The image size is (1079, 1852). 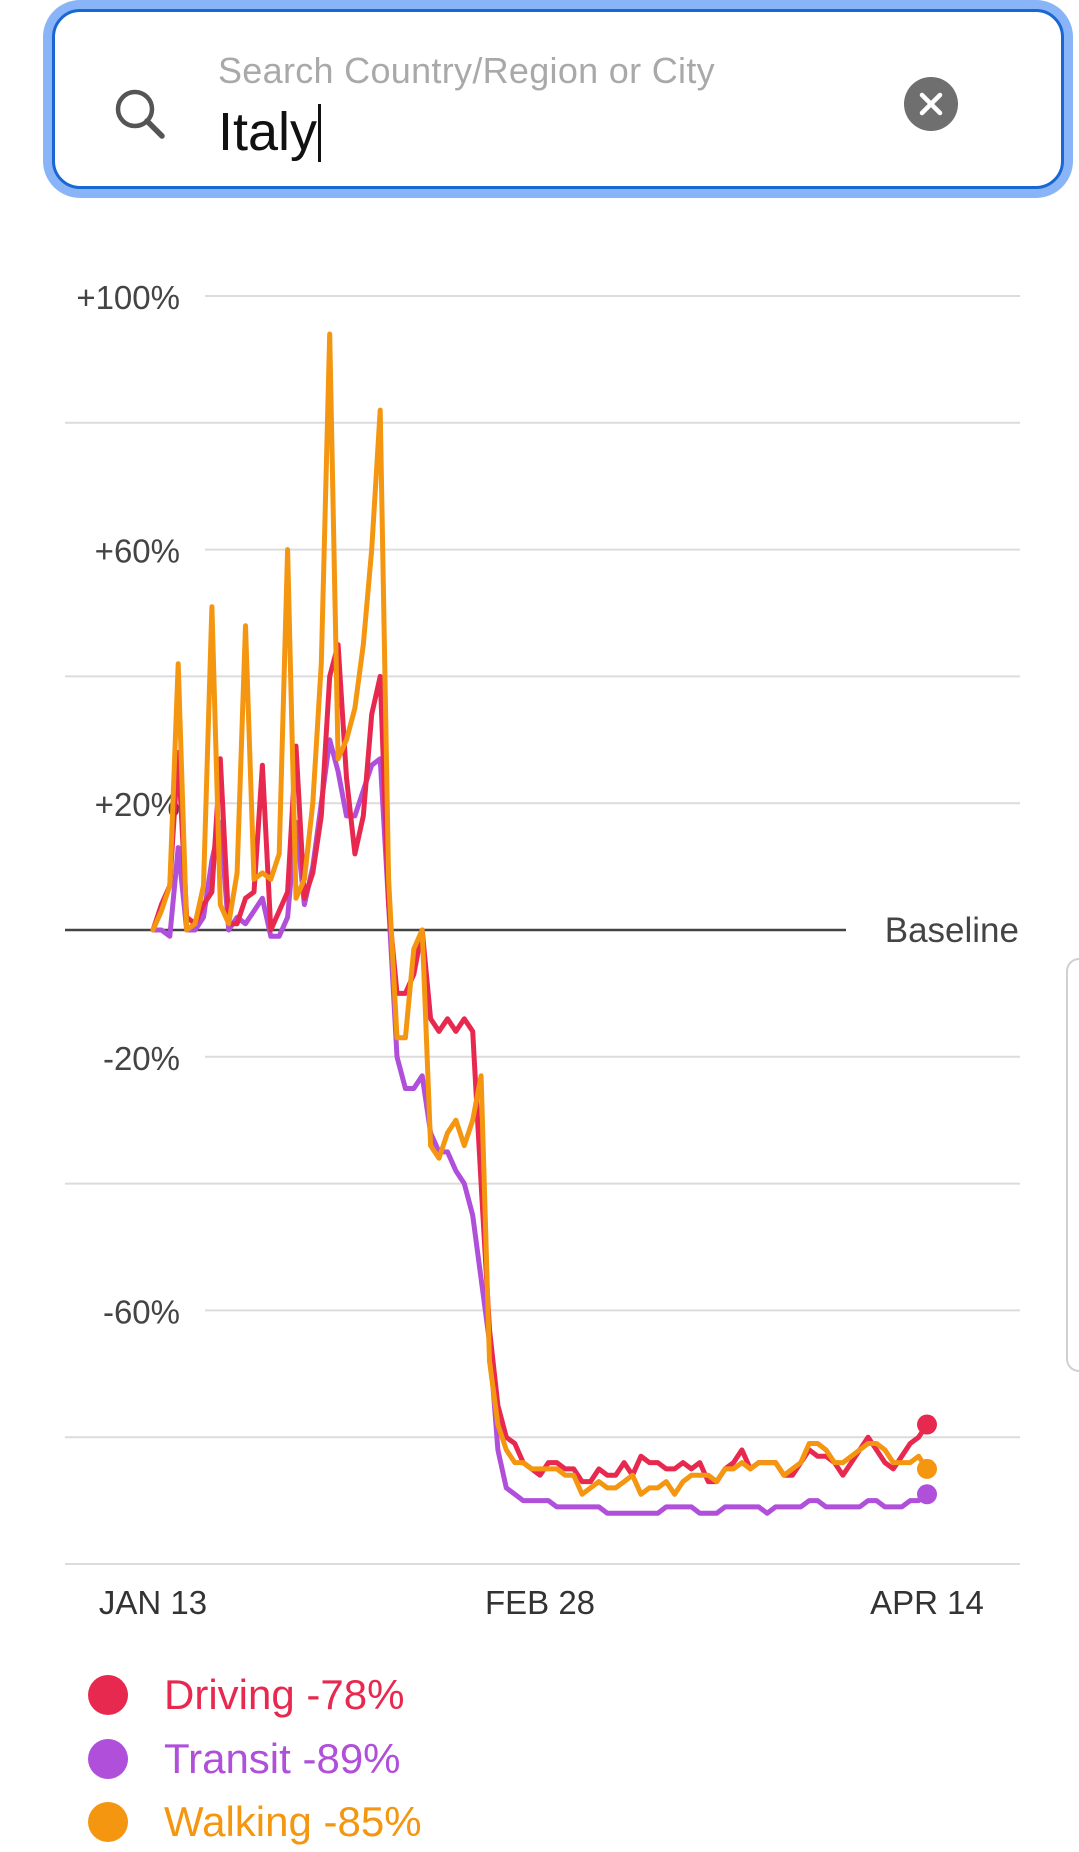 What do you see at coordinates (140, 114) in the screenshot?
I see `search-icon` at bounding box center [140, 114].